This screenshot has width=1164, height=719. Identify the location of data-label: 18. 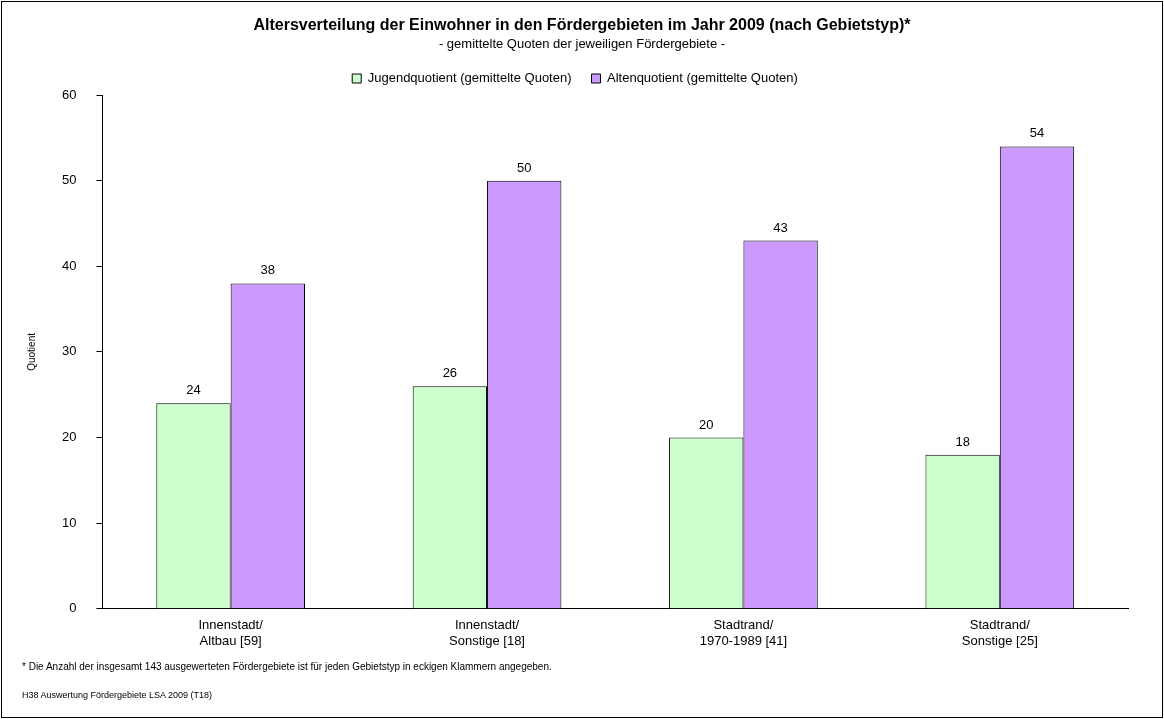
(962, 441).